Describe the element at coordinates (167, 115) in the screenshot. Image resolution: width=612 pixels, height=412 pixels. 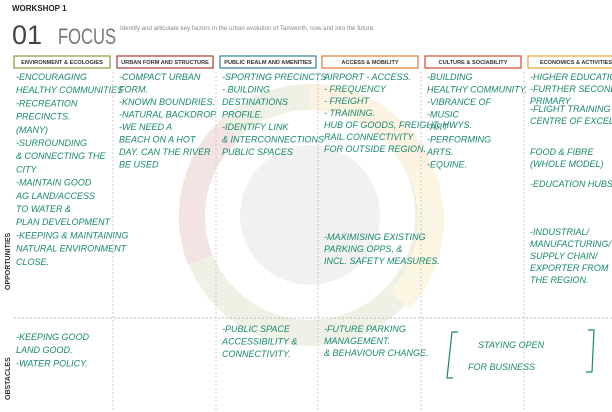
I see `handwritten-note: -NATURAL BACKDROP` at that location.